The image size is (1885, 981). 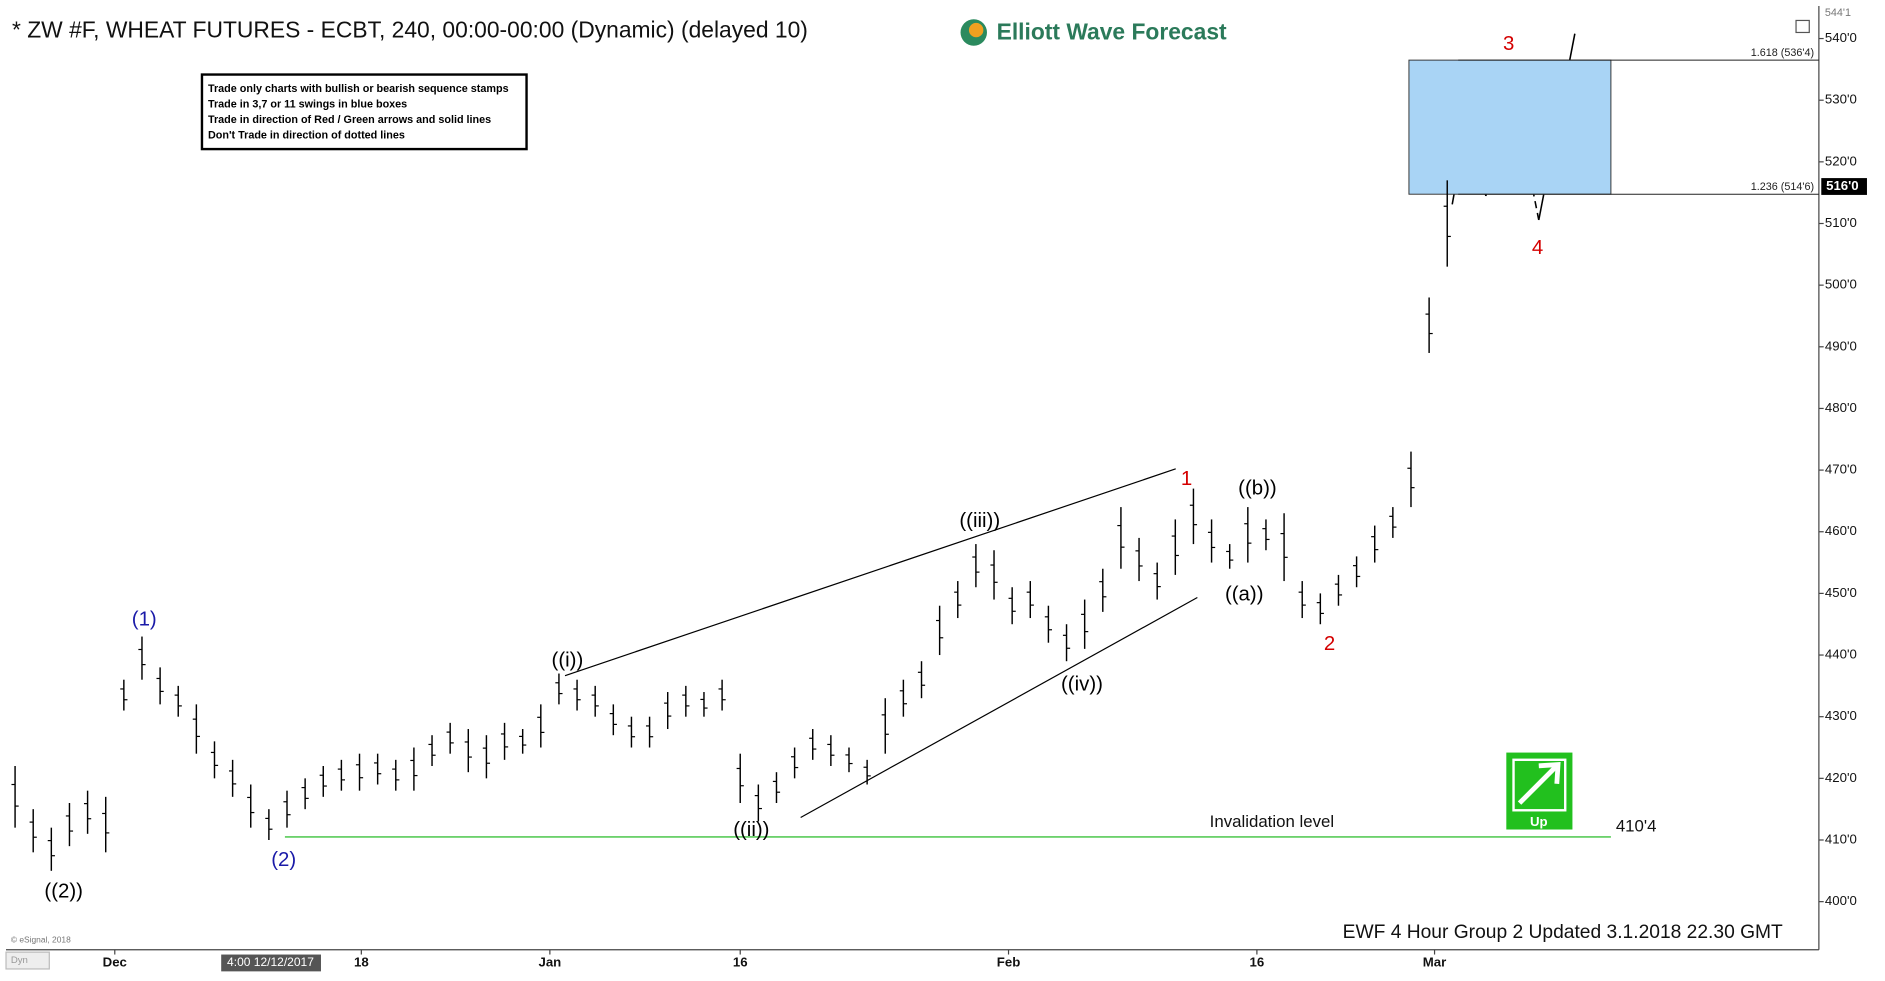 I want to click on last-price-box, so click(x=1844, y=186).